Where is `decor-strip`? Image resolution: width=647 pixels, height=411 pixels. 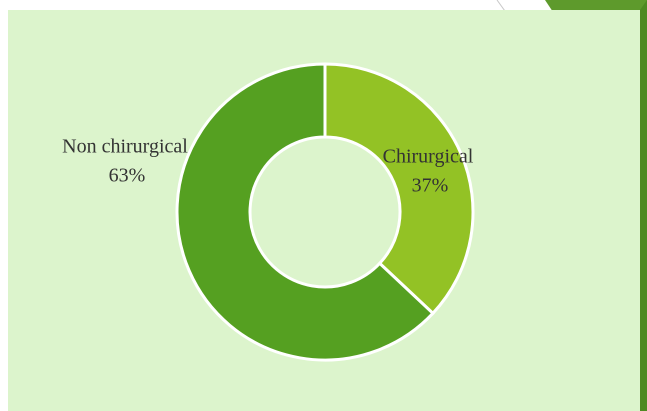
decor-strip is located at coordinates (643, 205).